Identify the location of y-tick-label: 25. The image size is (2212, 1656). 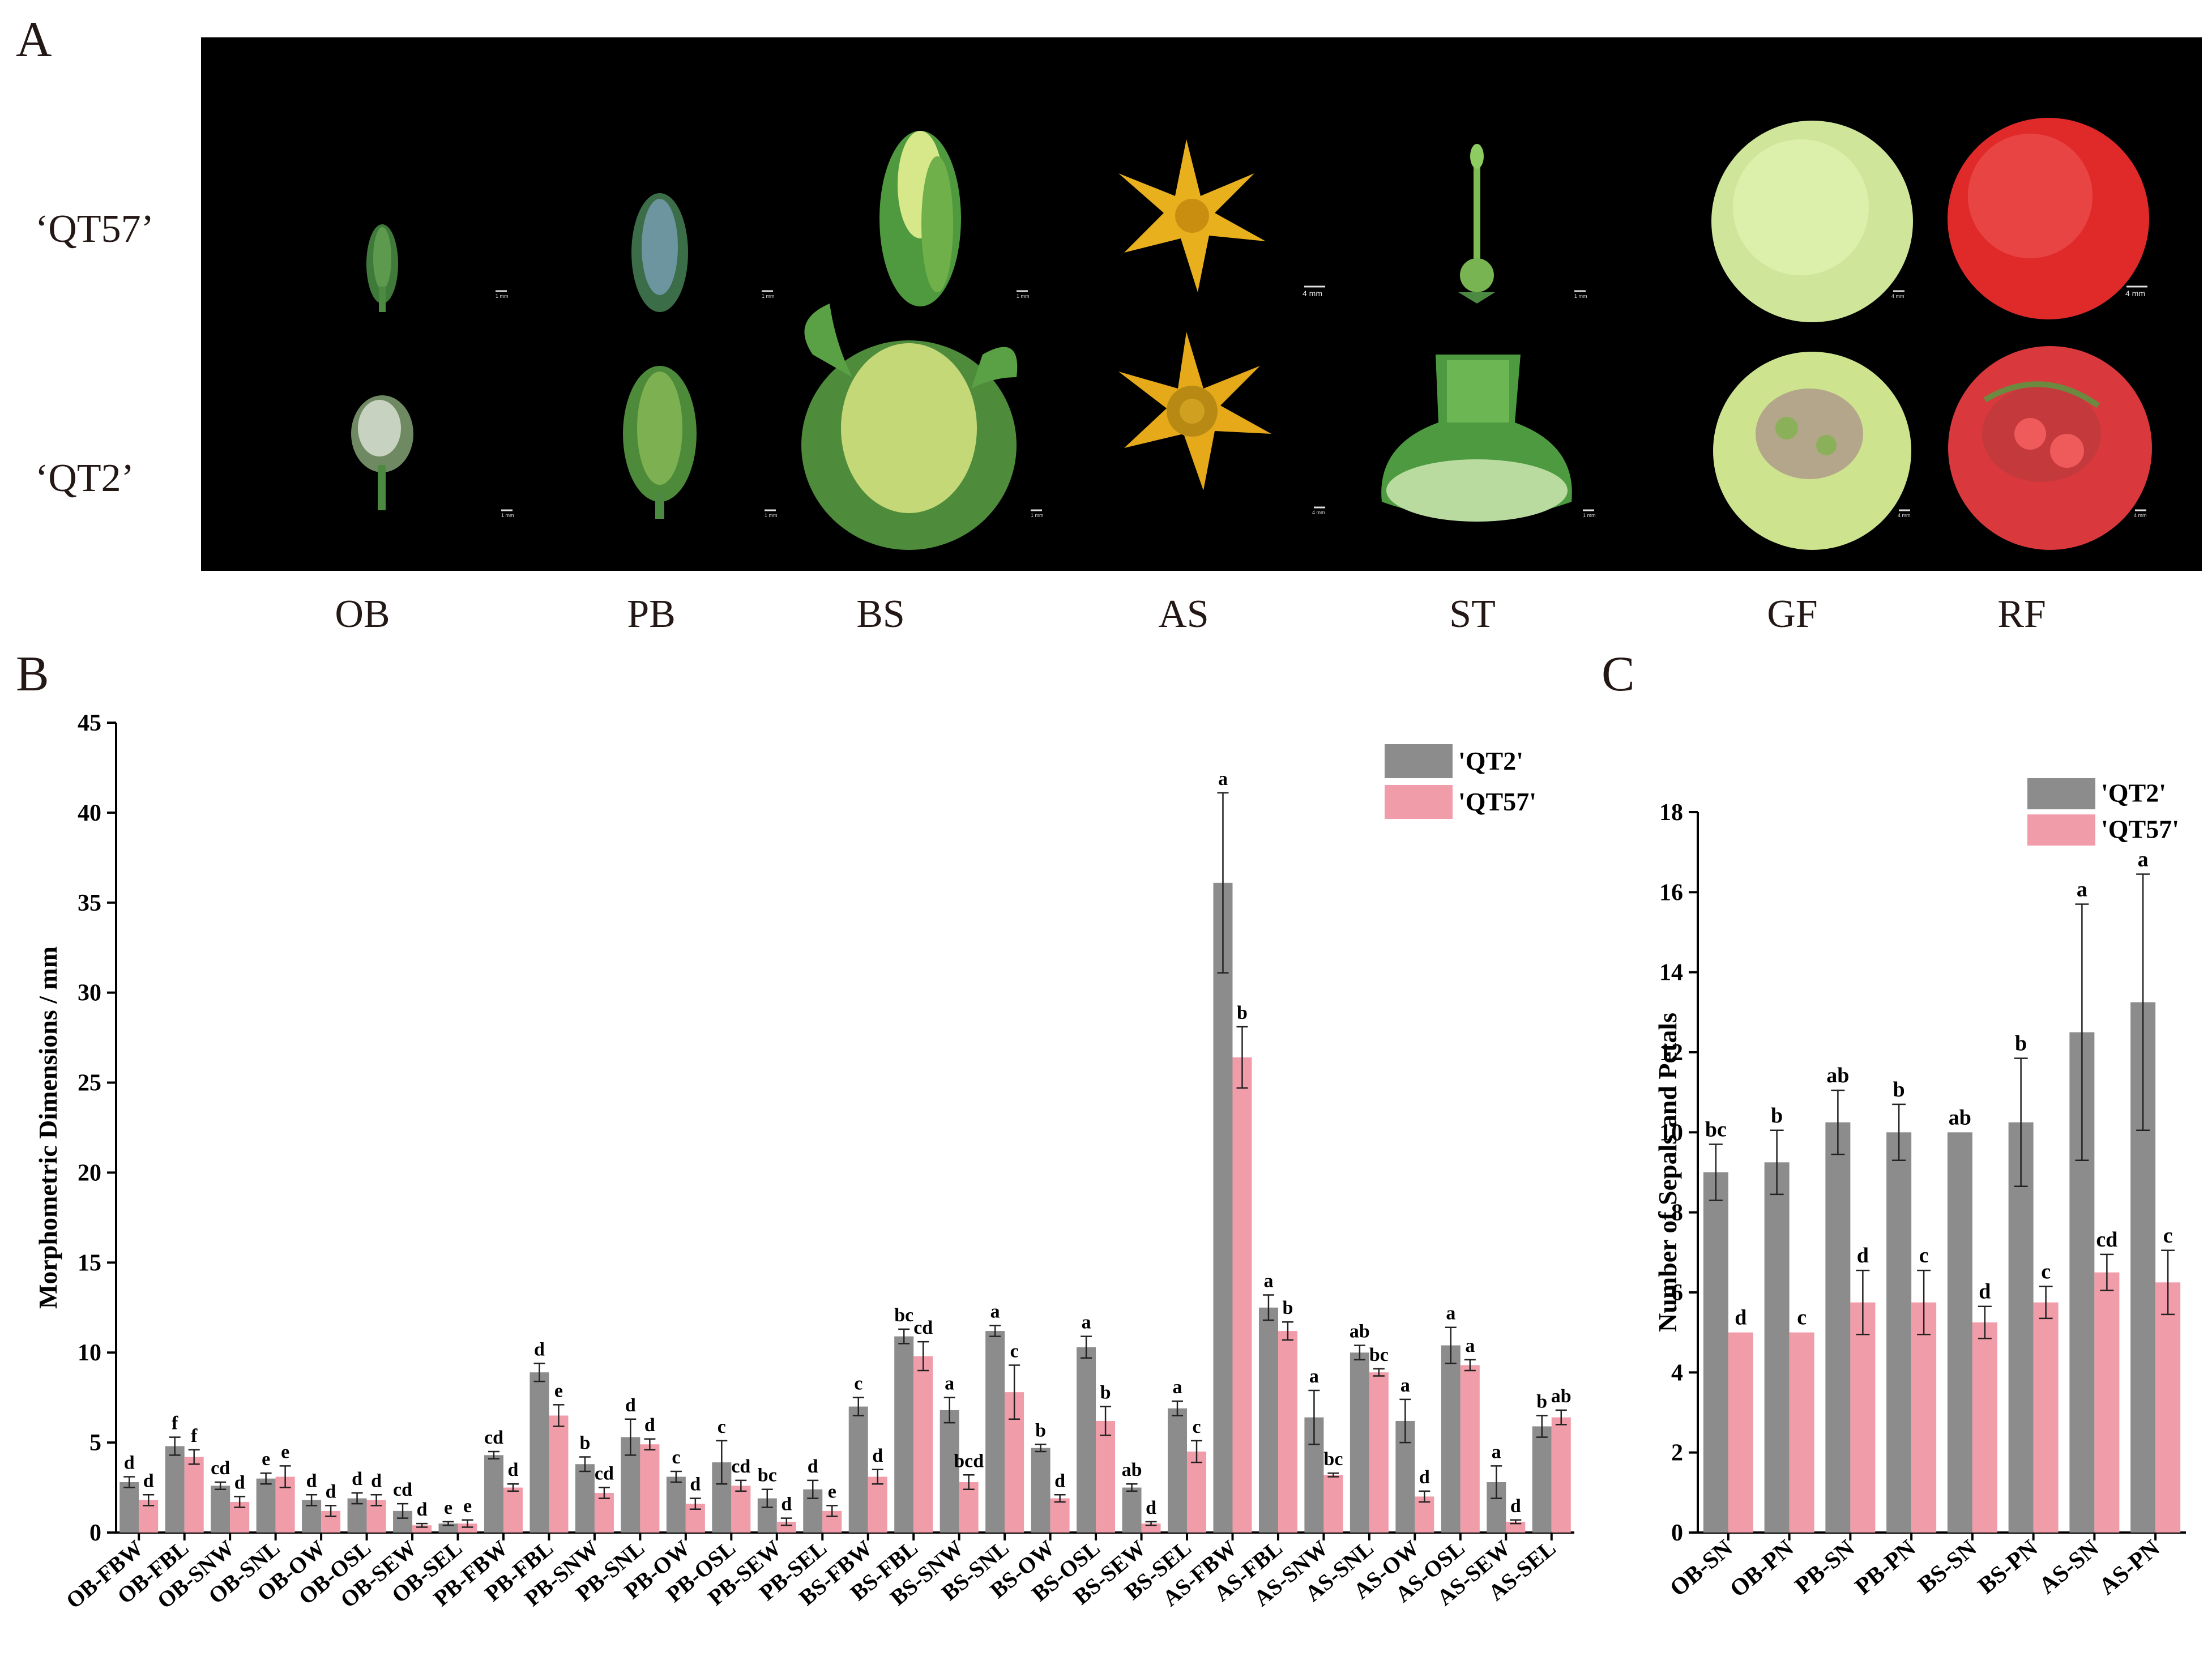
(90, 1083).